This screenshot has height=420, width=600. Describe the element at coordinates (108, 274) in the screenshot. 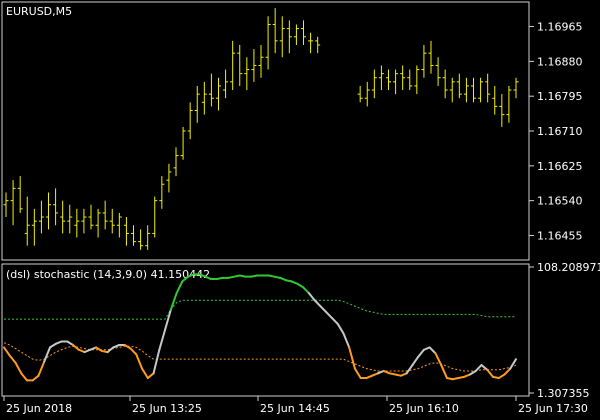

I see `indicator-label: (dsl) stochastic (14,3,9.0) 41.150442` at that location.